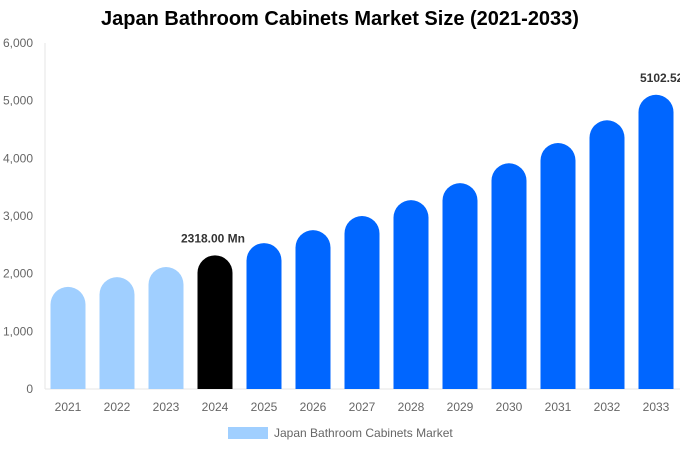 The image size is (680, 450). I want to click on y-tick-label: 1,000, so click(18, 331).